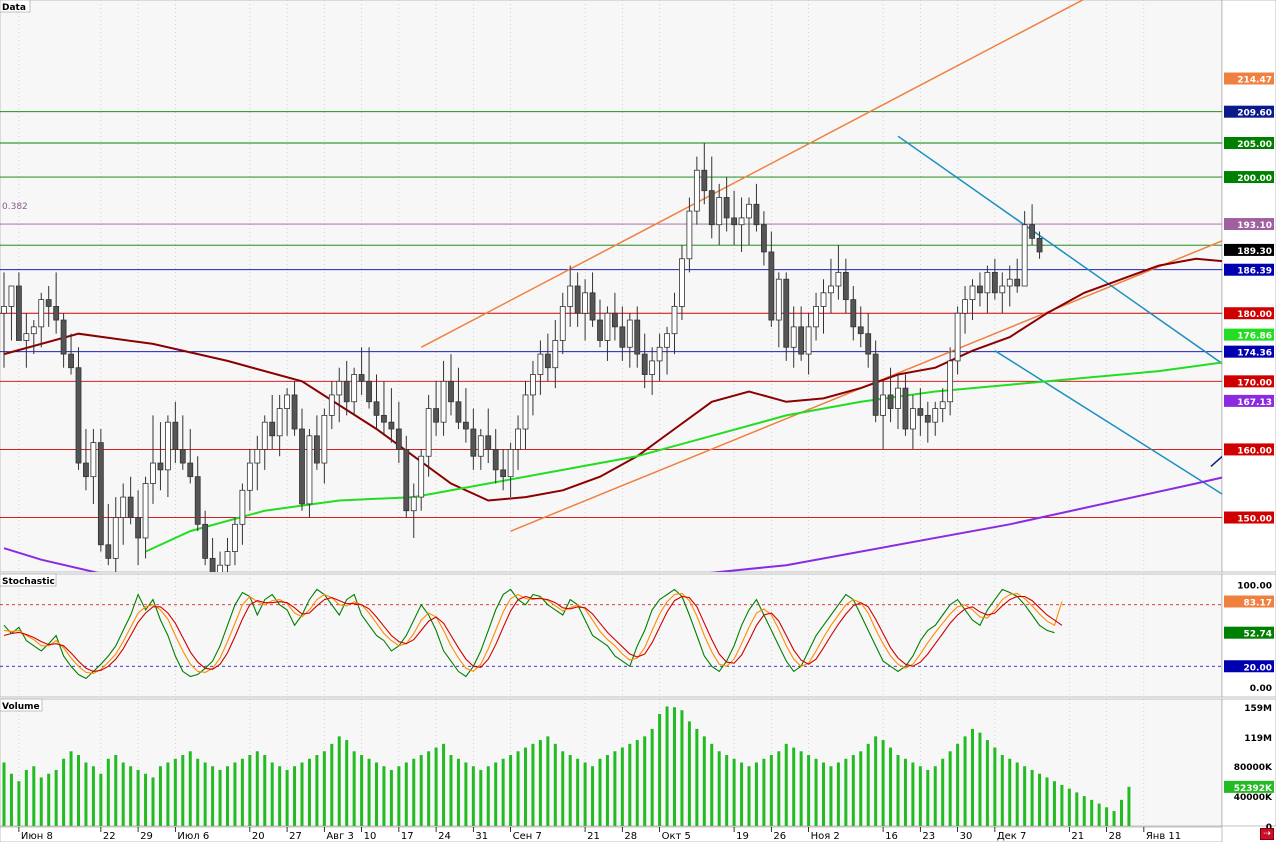 The height and width of the screenshot is (845, 1276). What do you see at coordinates (1077, 836) in the screenshot?
I see `date-tick-label: 21` at bounding box center [1077, 836].